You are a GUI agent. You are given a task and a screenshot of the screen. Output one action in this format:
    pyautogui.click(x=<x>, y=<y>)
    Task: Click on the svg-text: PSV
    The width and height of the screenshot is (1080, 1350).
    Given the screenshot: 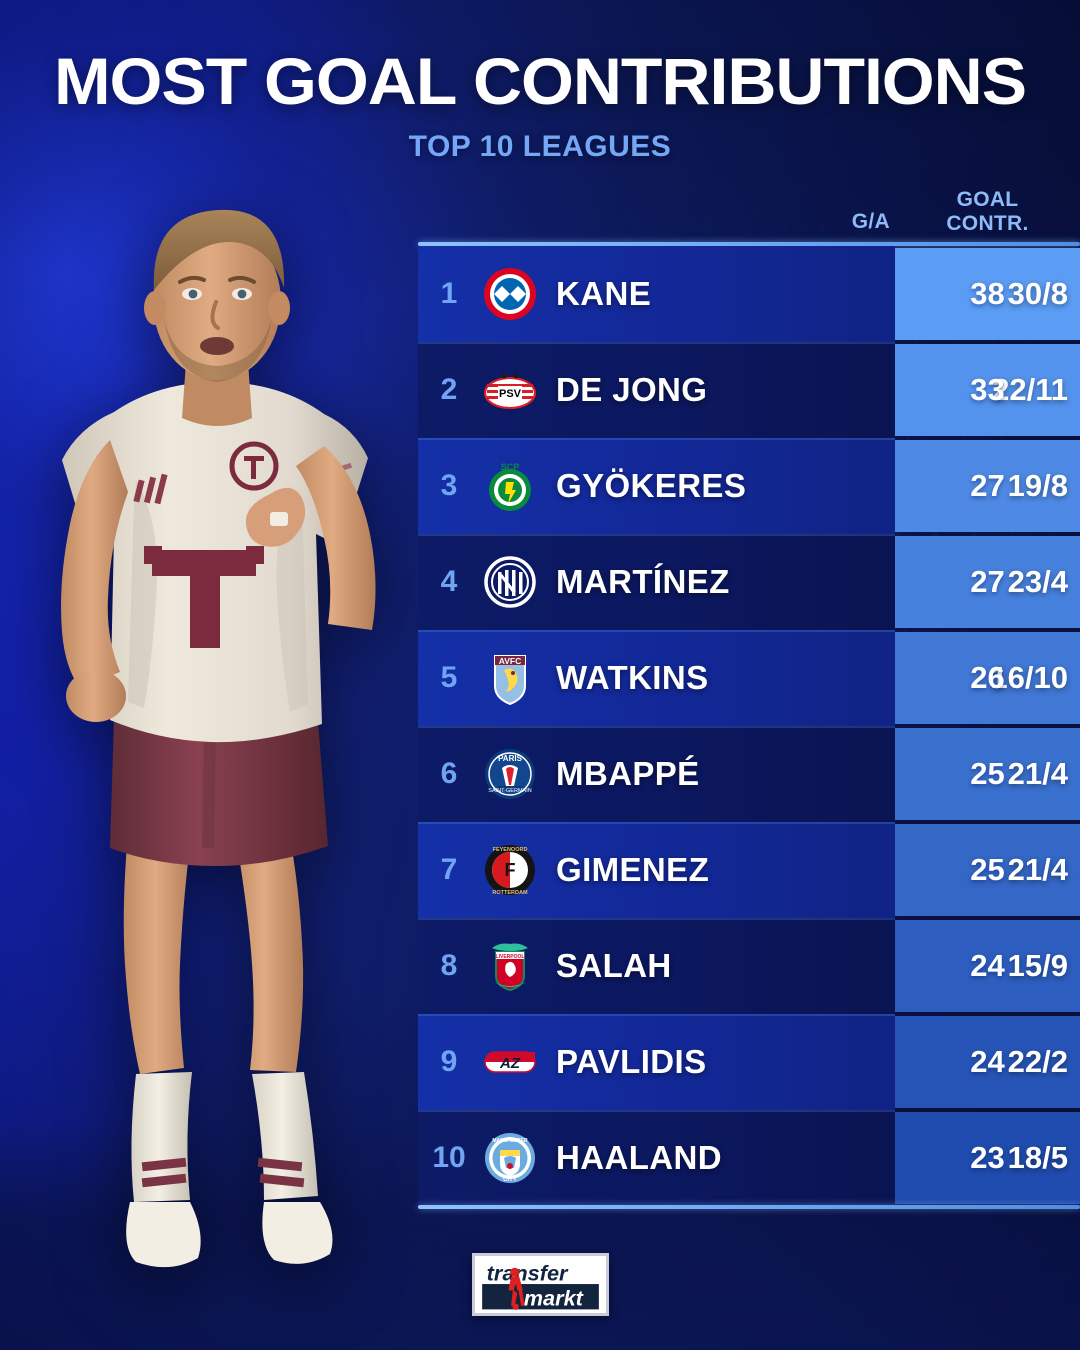 What is the action you would take?
    pyautogui.click(x=510, y=394)
    